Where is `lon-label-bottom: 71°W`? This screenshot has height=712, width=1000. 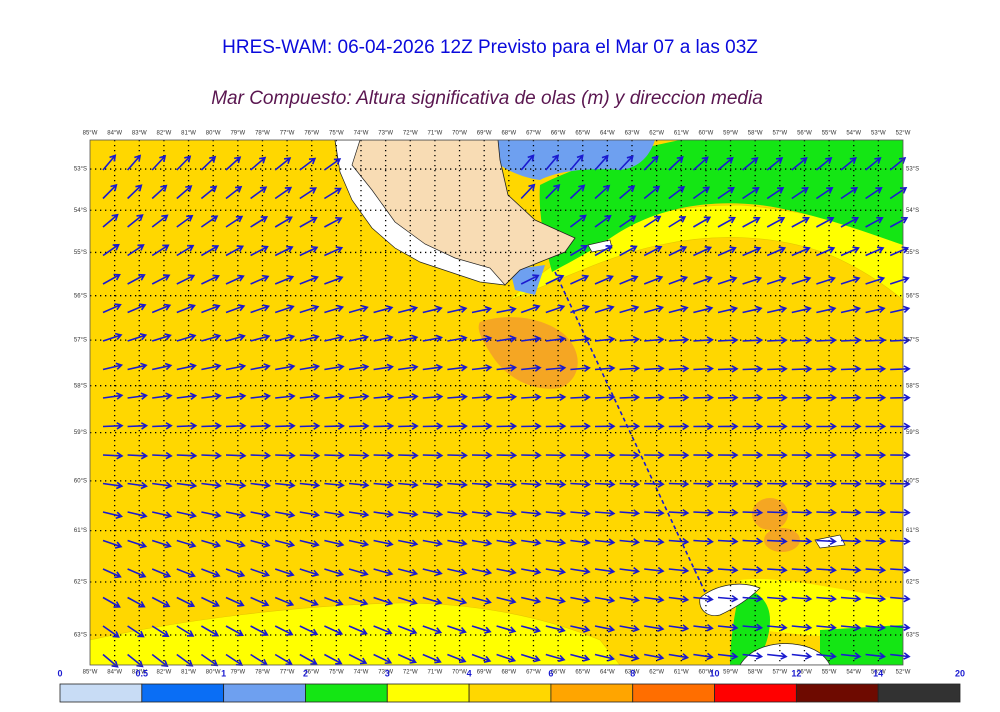
lon-label-bottom: 71°W is located at coordinates (435, 673).